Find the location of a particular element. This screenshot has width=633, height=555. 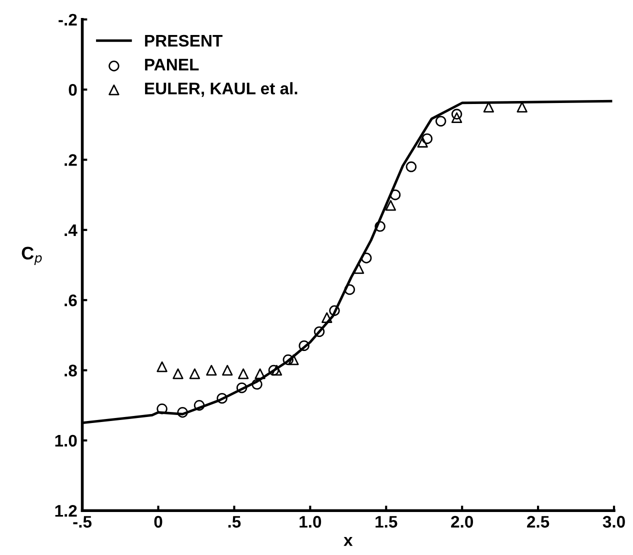

legend-label: PRESENT is located at coordinates (183, 40).